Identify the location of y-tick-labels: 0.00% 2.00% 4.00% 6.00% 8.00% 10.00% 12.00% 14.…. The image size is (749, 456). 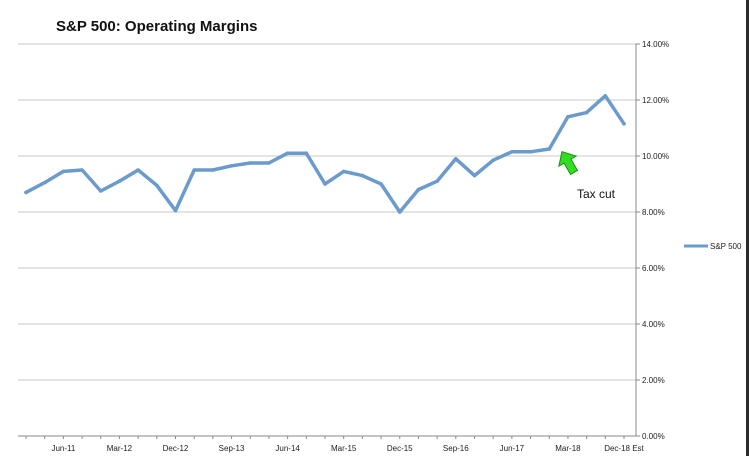
(652, 240).